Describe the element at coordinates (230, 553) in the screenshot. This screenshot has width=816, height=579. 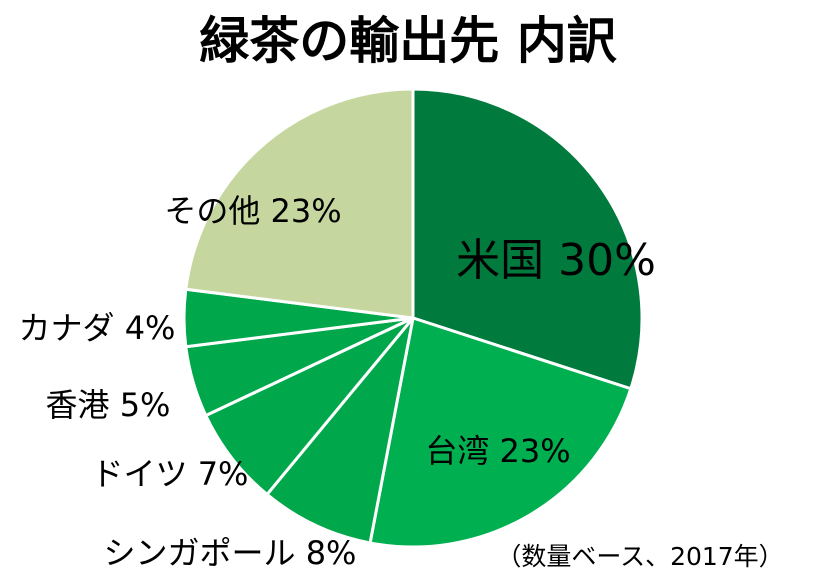
I see `slice-label-3: シンガポール 8%` at that location.